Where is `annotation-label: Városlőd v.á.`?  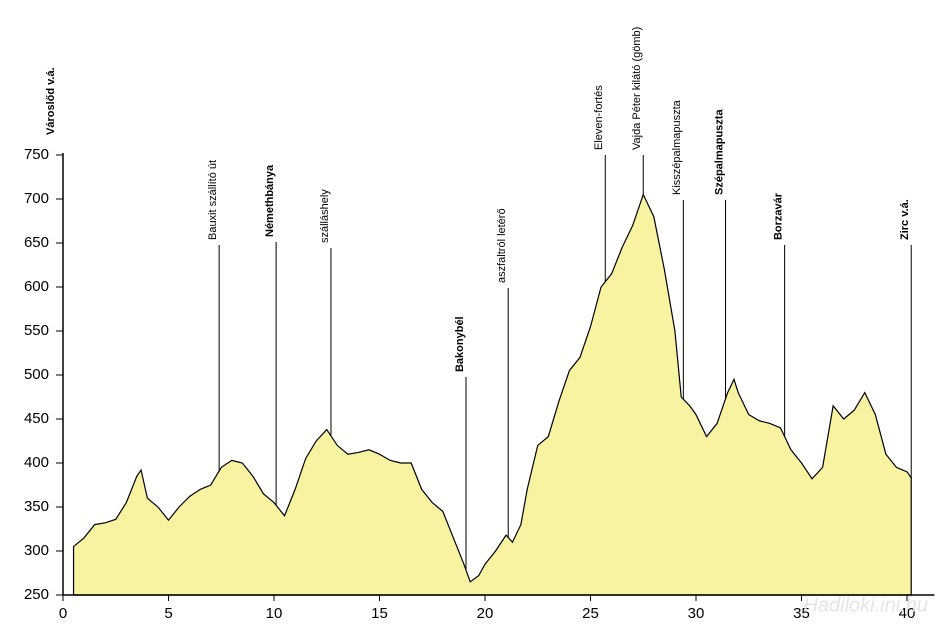 annotation-label: Városlőd v.á. is located at coordinates (51, 101).